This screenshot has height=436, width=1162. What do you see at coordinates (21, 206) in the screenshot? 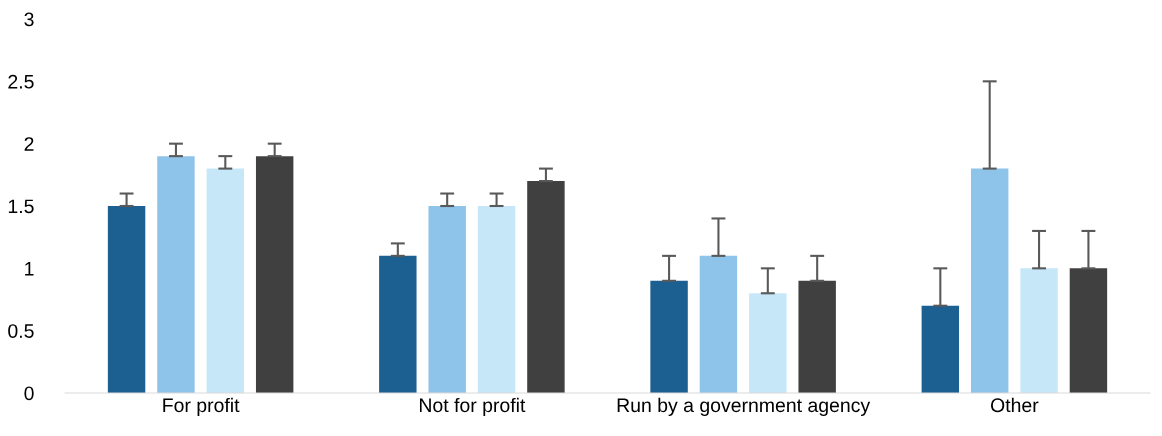
I see `y-tick-label: 1.5` at bounding box center [21, 206].